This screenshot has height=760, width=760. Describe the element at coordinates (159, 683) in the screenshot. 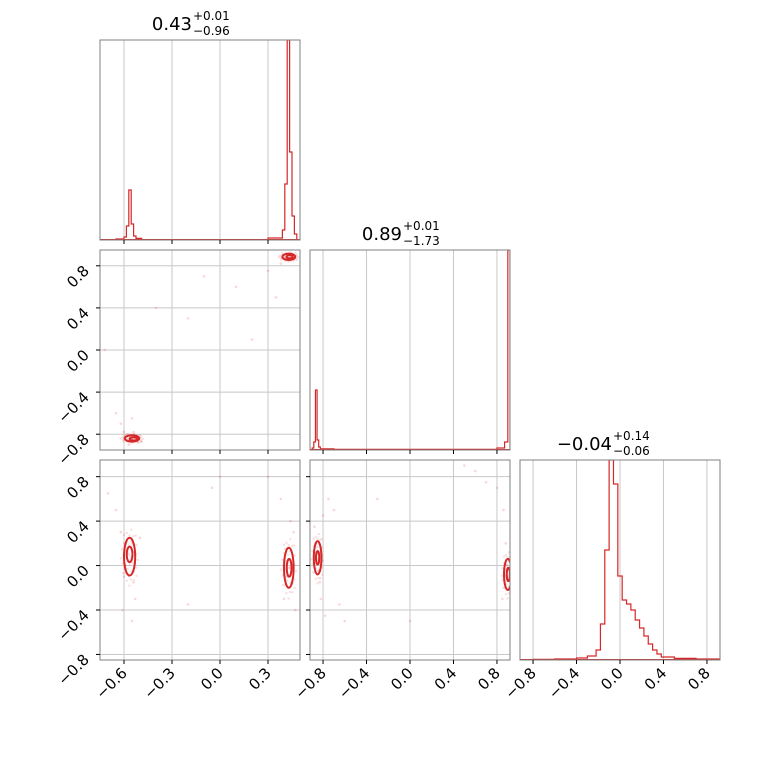

I see `x-tick-label: −0.3` at that location.